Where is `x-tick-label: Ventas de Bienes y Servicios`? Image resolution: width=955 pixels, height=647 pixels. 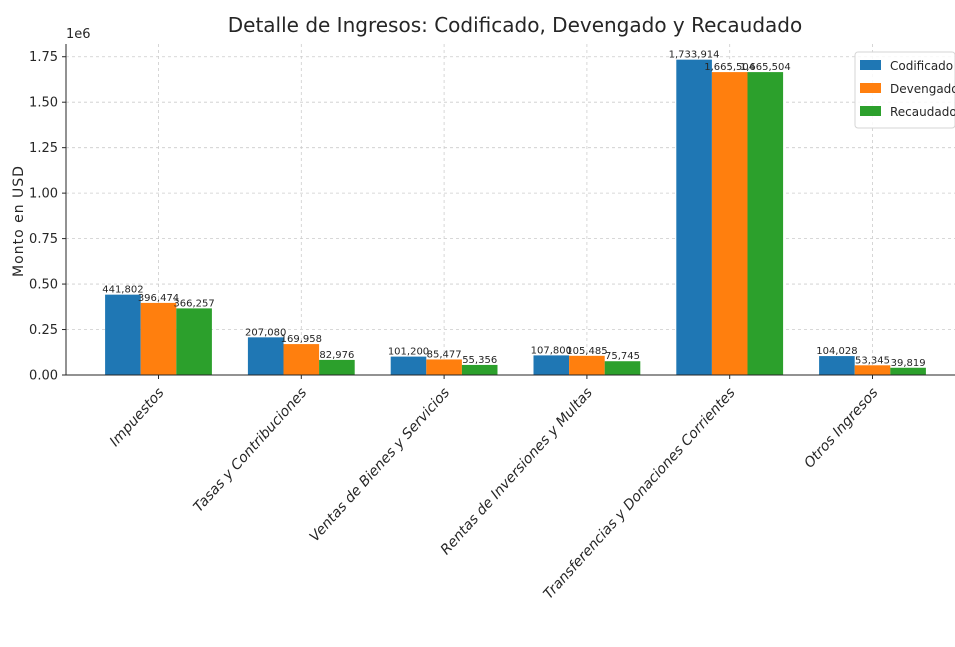 x-tick-label: Ventas de Bienes y Servicios is located at coordinates (380, 465).